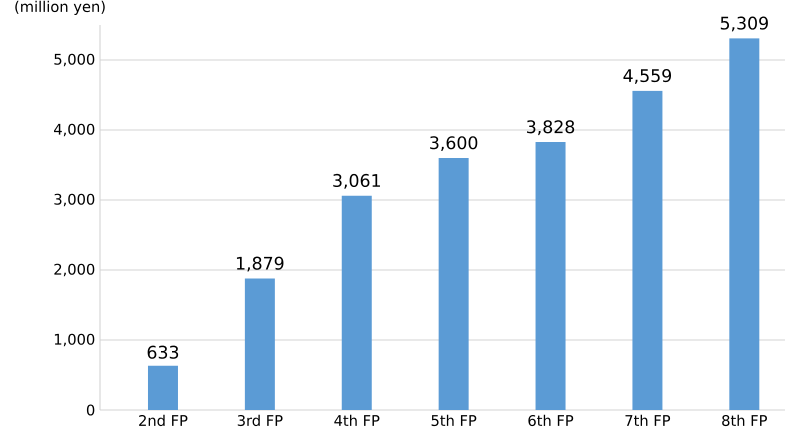 Image resolution: width=787 pixels, height=435 pixels. Describe the element at coordinates (163, 420) in the screenshot. I see `x-tick-label: 2nd FP` at that location.